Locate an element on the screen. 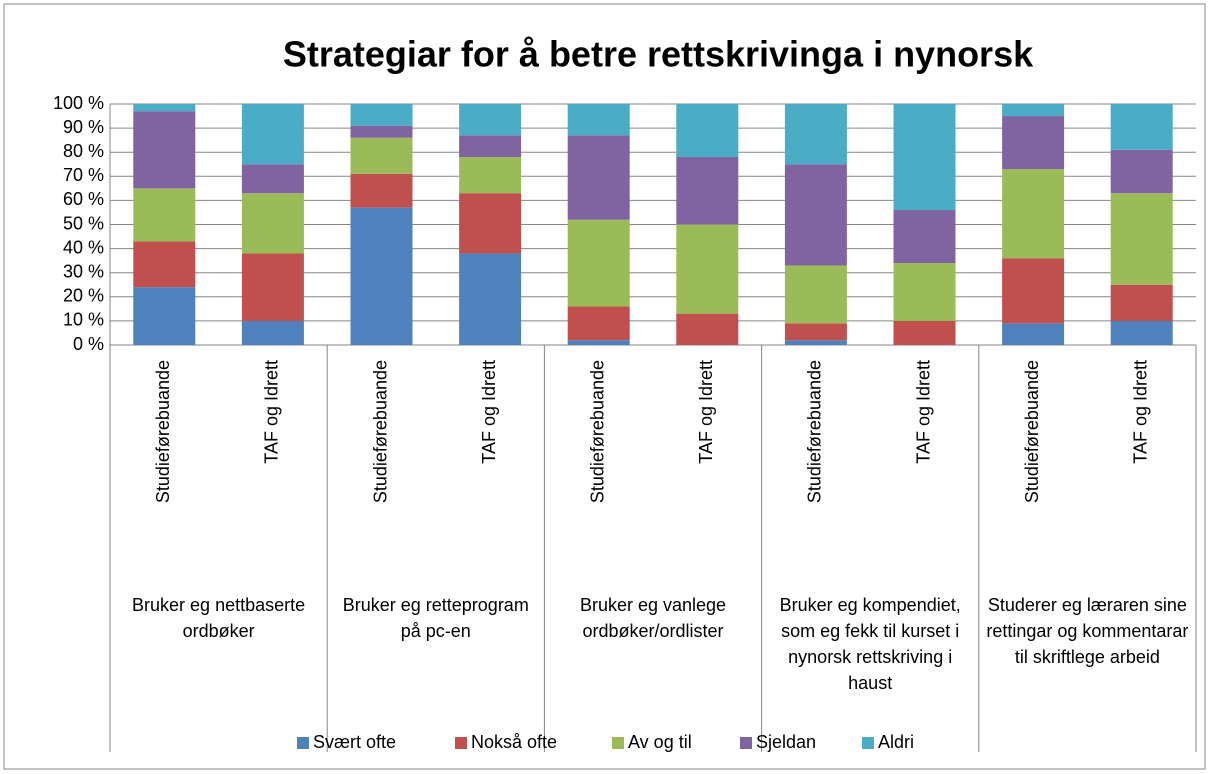 The image size is (1210, 774). legend-label: Av og til is located at coordinates (660, 742).